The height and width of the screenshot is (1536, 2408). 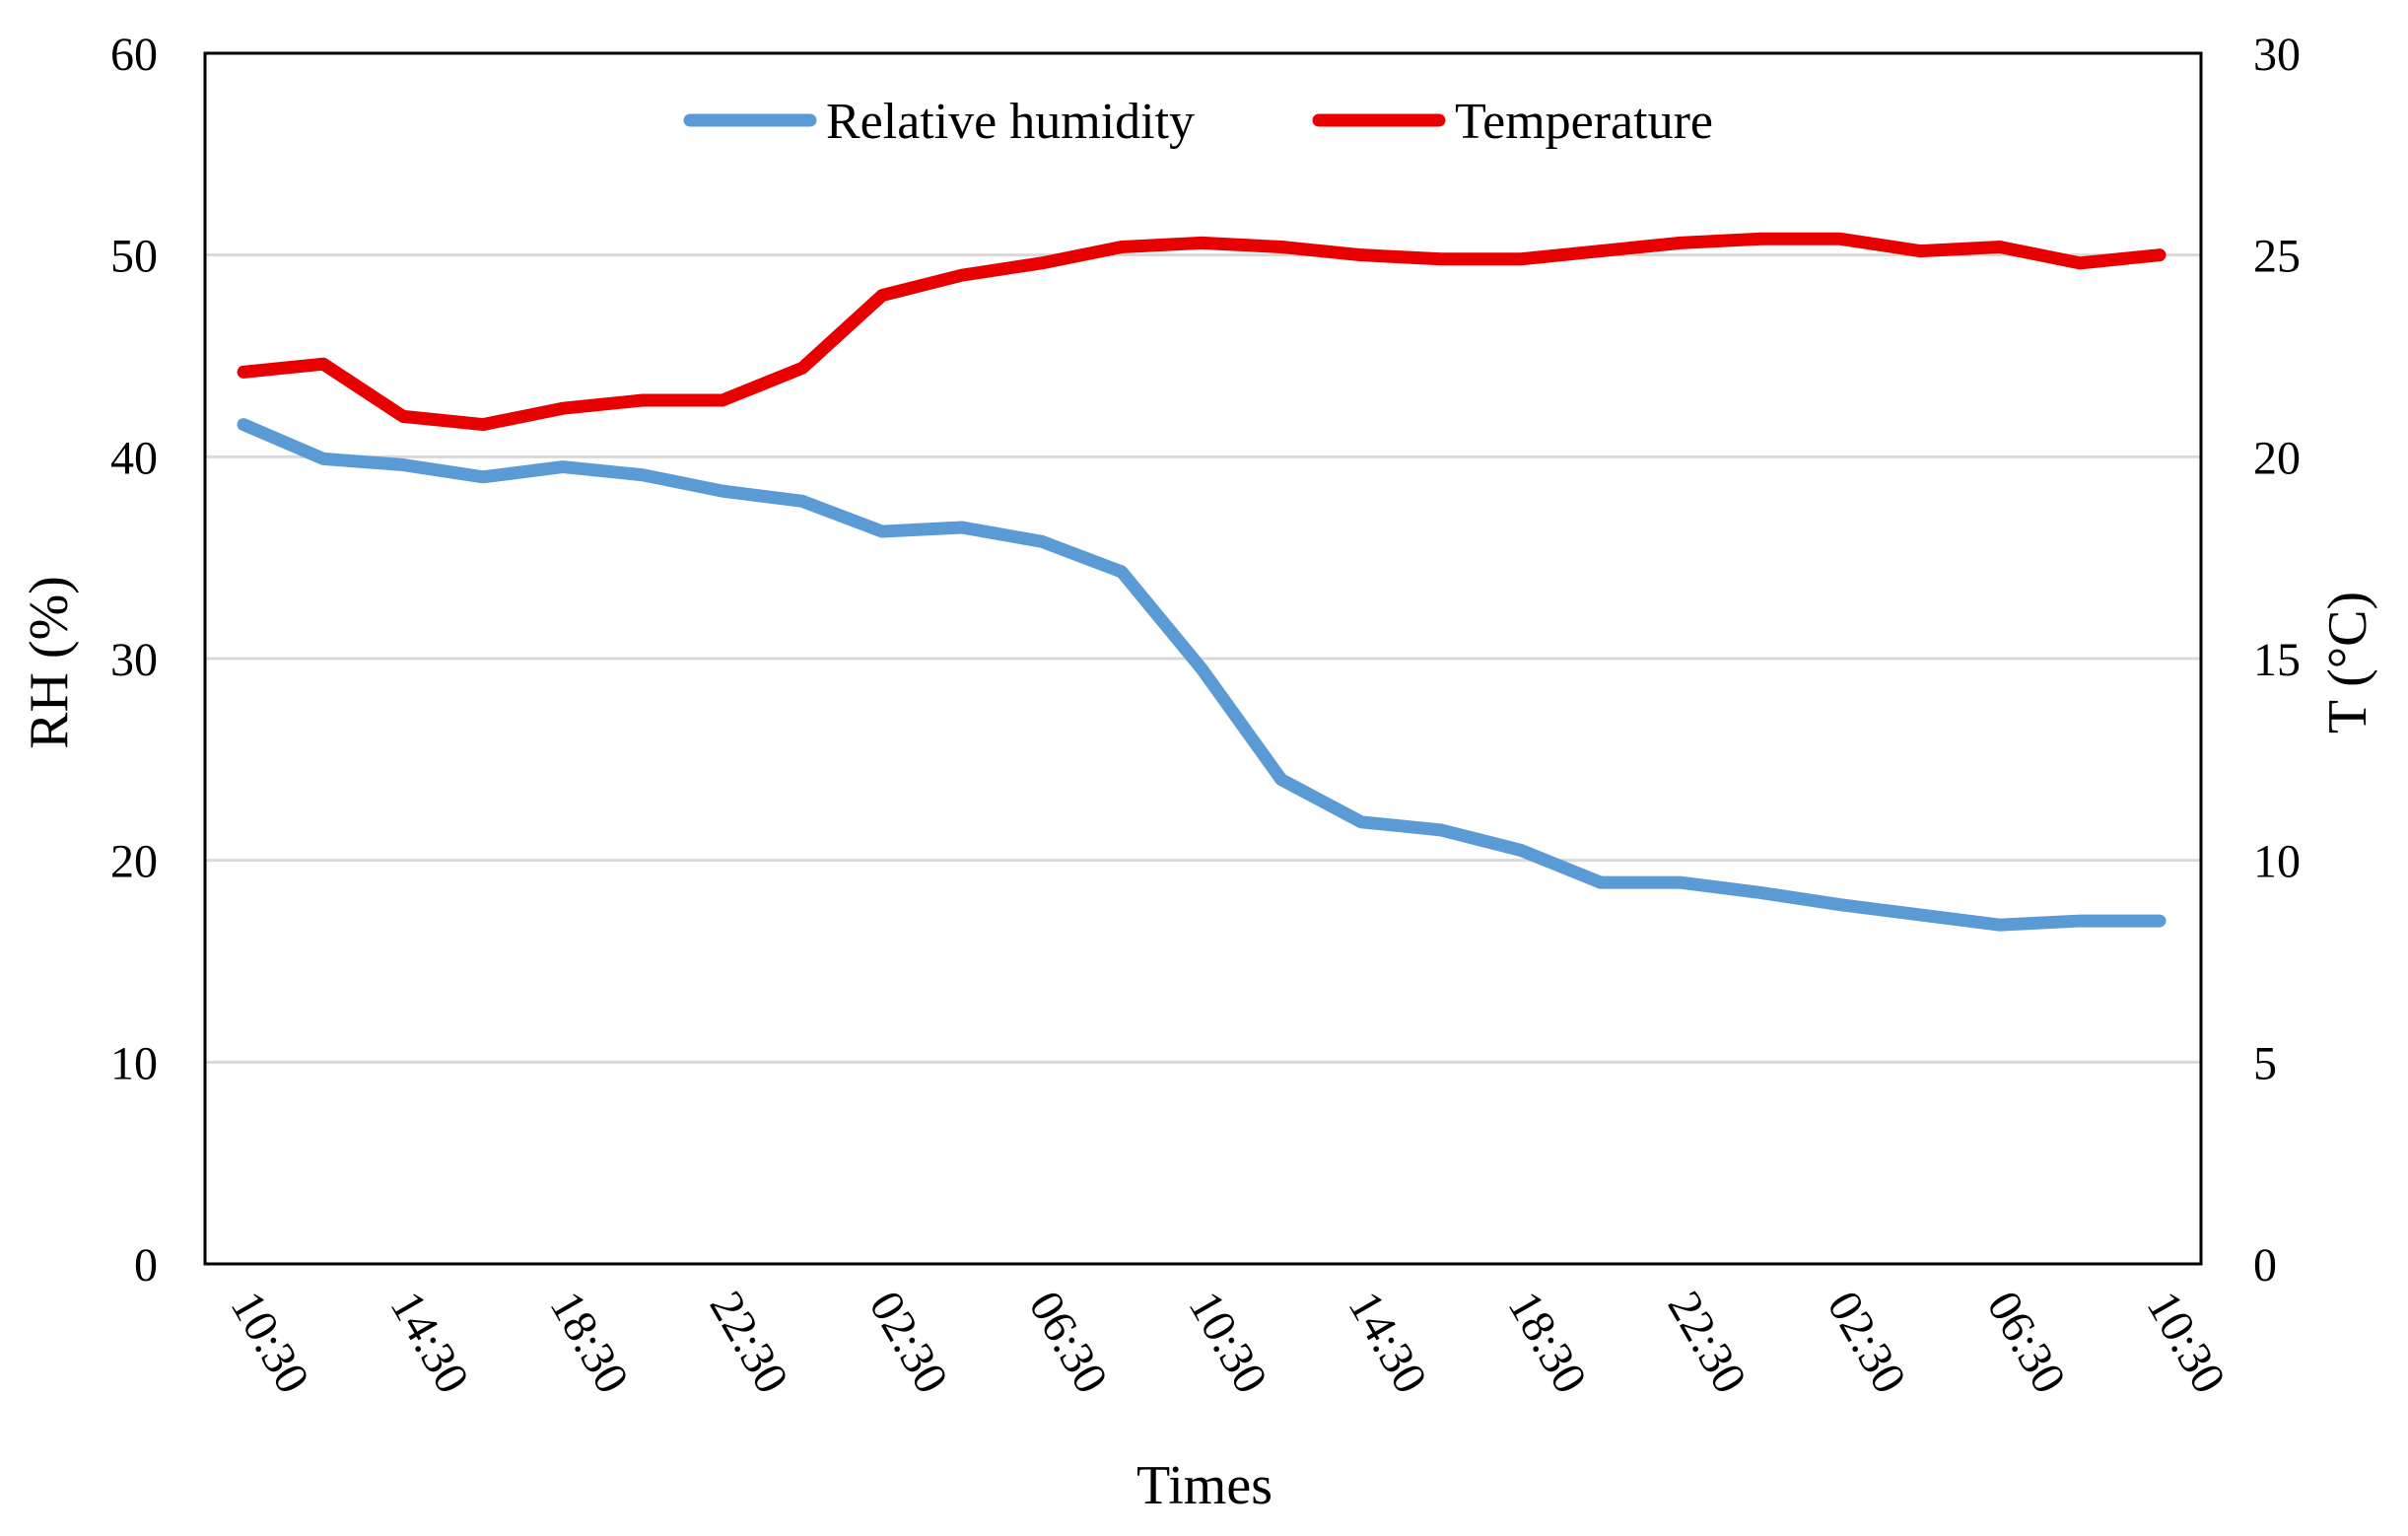 What do you see at coordinates (1202, 332) in the screenshot?
I see `series-line-temperature` at bounding box center [1202, 332].